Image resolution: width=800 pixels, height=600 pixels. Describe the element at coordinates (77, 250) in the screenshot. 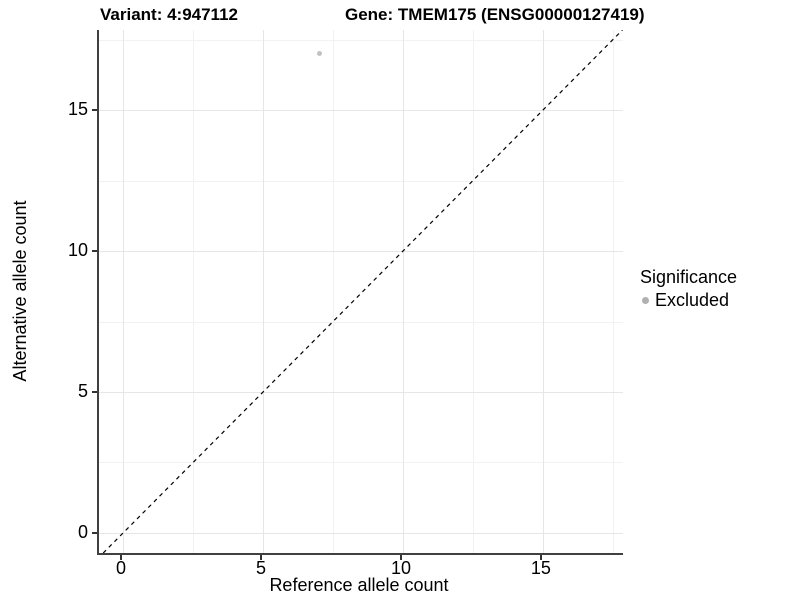

I see `y-tick-label: 10` at that location.